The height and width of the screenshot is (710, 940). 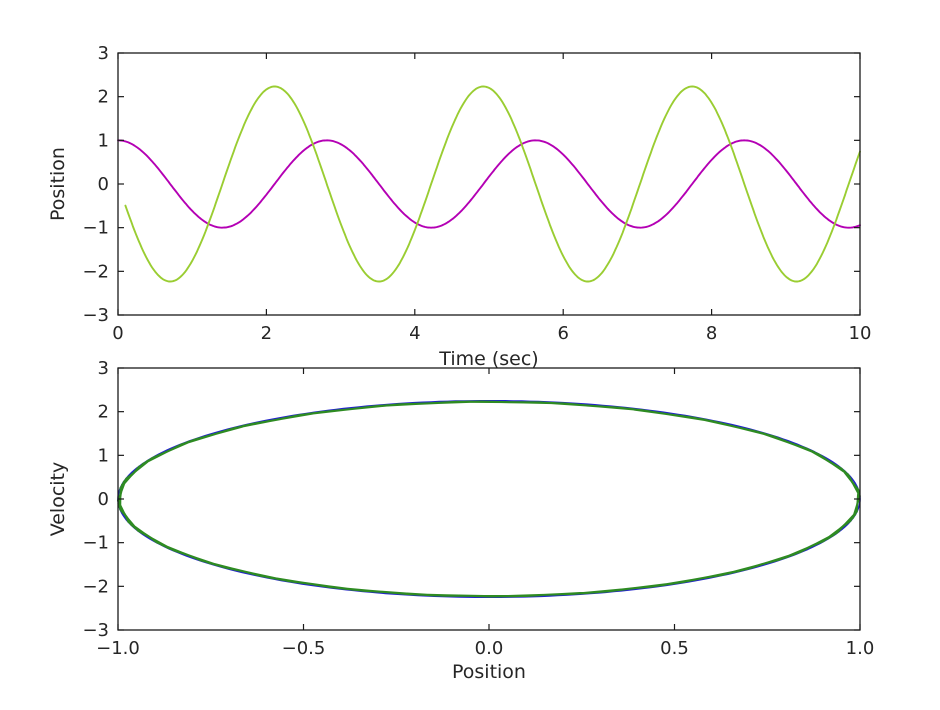 What do you see at coordinates (860, 333) in the screenshot?
I see `x-tick-label: 10` at bounding box center [860, 333].